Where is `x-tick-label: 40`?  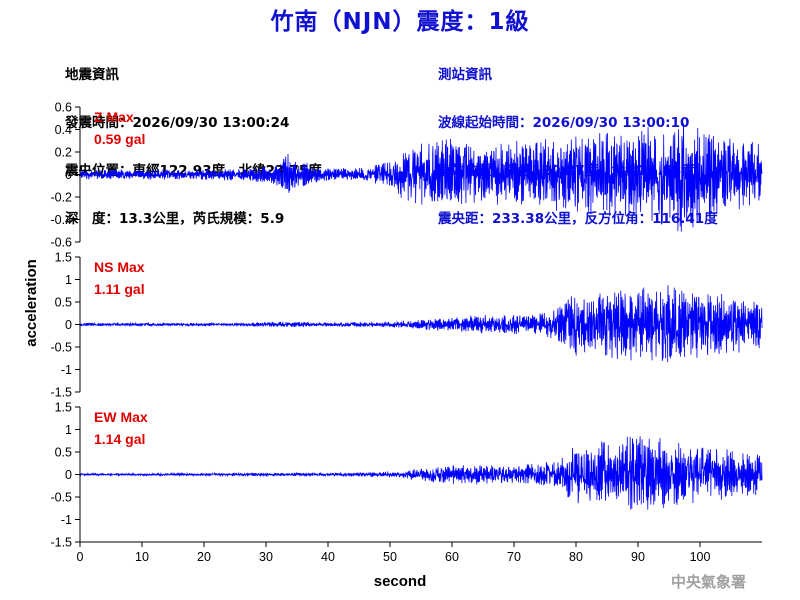
x-tick-label: 40 is located at coordinates (328, 557).